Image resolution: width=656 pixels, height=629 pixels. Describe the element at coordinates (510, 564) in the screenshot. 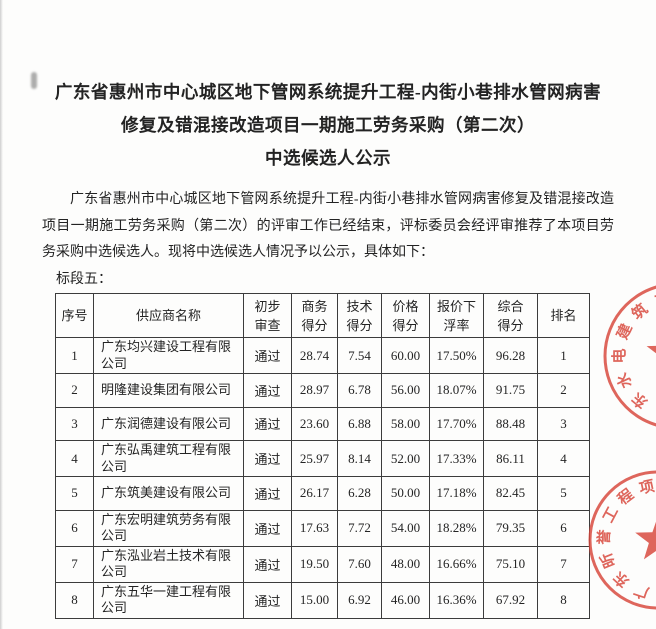

I see `cell-total-score: 75.10` at that location.